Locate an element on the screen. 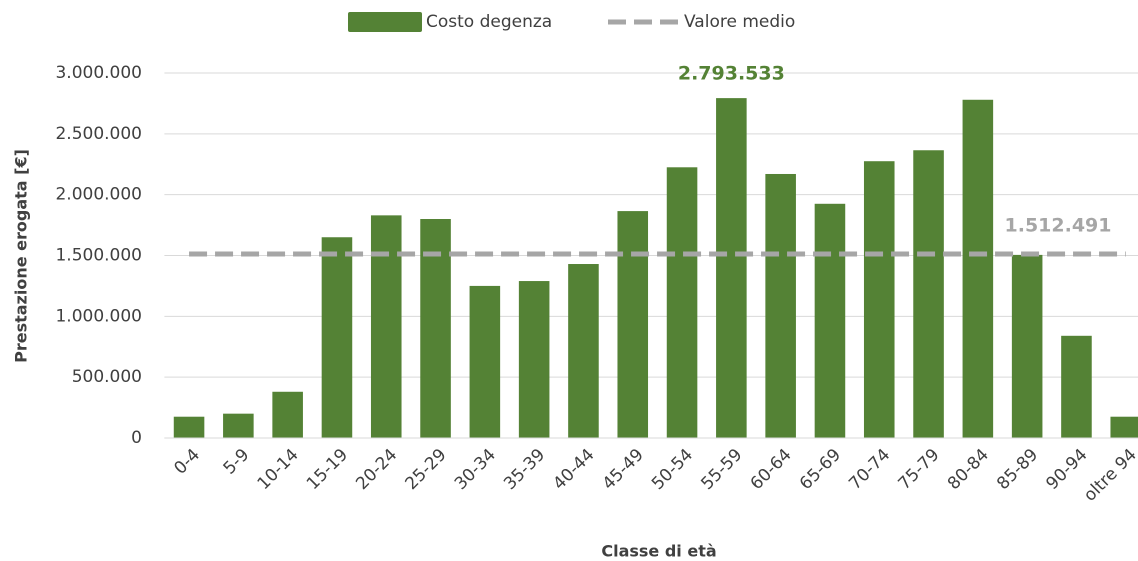 The image size is (1138, 561). x-tick-label: 25-29 is located at coordinates (426, 469).